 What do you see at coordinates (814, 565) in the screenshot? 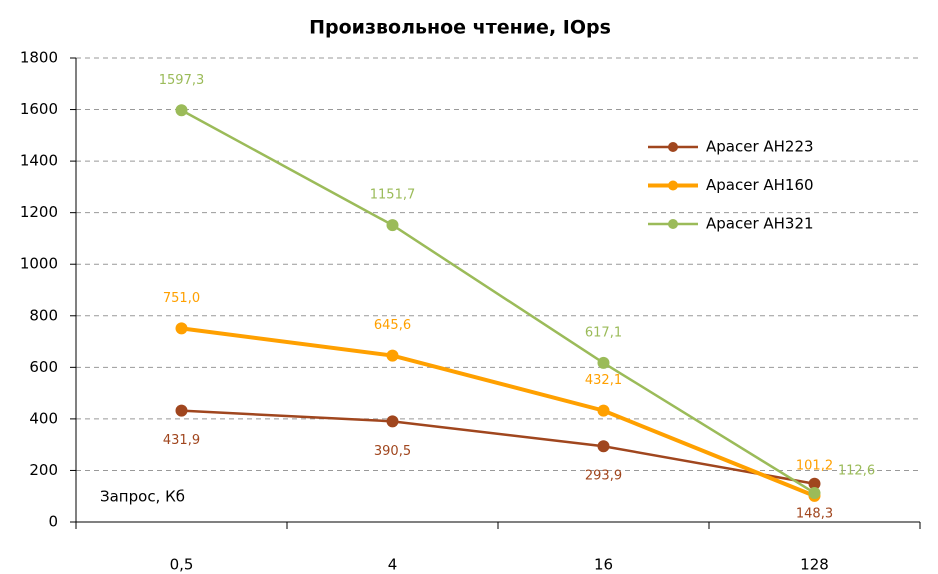
I see `x-tick-label: 128` at bounding box center [814, 565].